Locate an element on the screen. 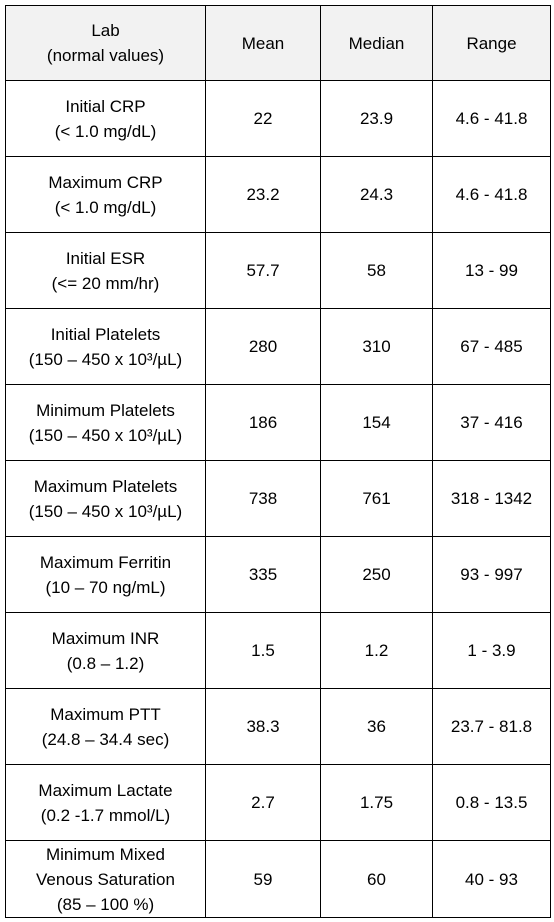  cell-median: 761 is located at coordinates (376, 498).